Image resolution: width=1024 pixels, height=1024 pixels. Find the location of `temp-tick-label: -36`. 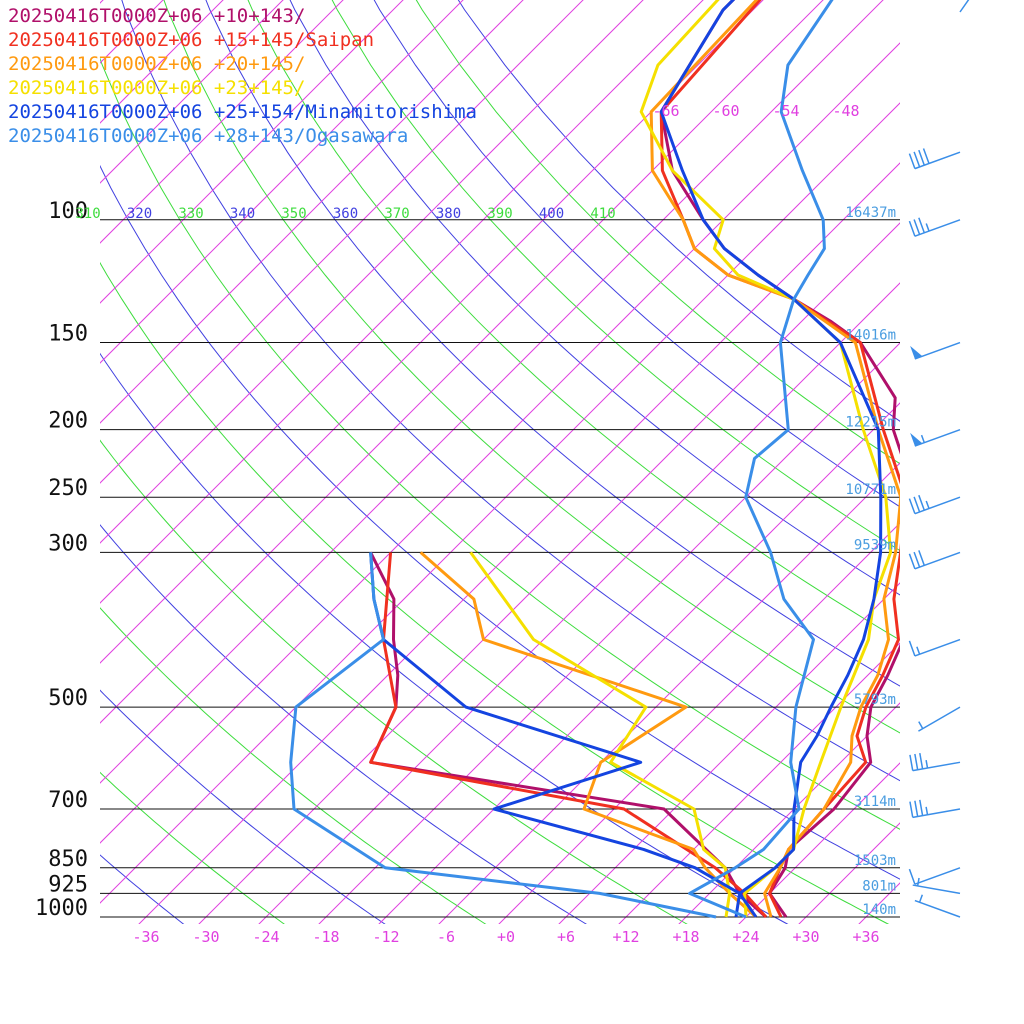

temp-tick-label: -36 is located at coordinates (145, 937).